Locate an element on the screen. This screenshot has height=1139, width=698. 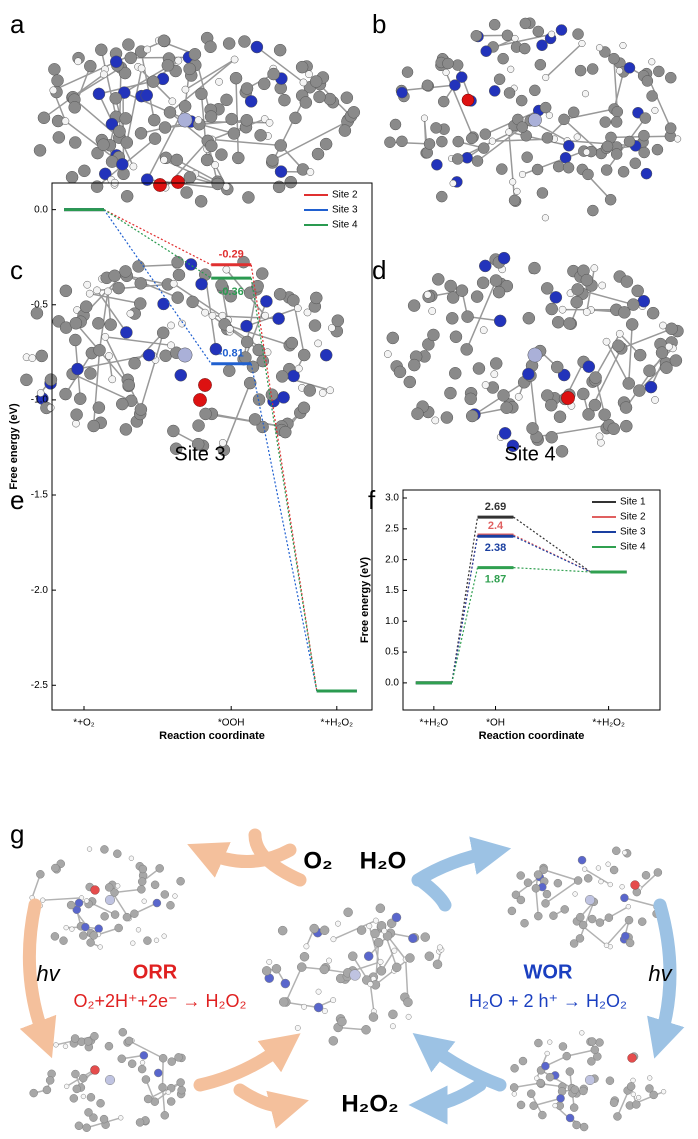
product: H₂O₂ is located at coordinates (369, 1103).